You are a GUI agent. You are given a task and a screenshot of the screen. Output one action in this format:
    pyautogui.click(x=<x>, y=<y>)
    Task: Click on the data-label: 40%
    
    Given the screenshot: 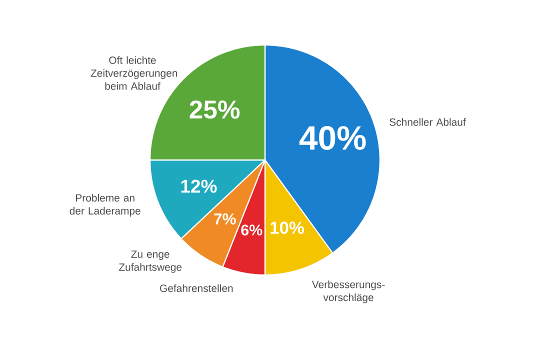 What is the action you would take?
    pyautogui.click(x=332, y=138)
    